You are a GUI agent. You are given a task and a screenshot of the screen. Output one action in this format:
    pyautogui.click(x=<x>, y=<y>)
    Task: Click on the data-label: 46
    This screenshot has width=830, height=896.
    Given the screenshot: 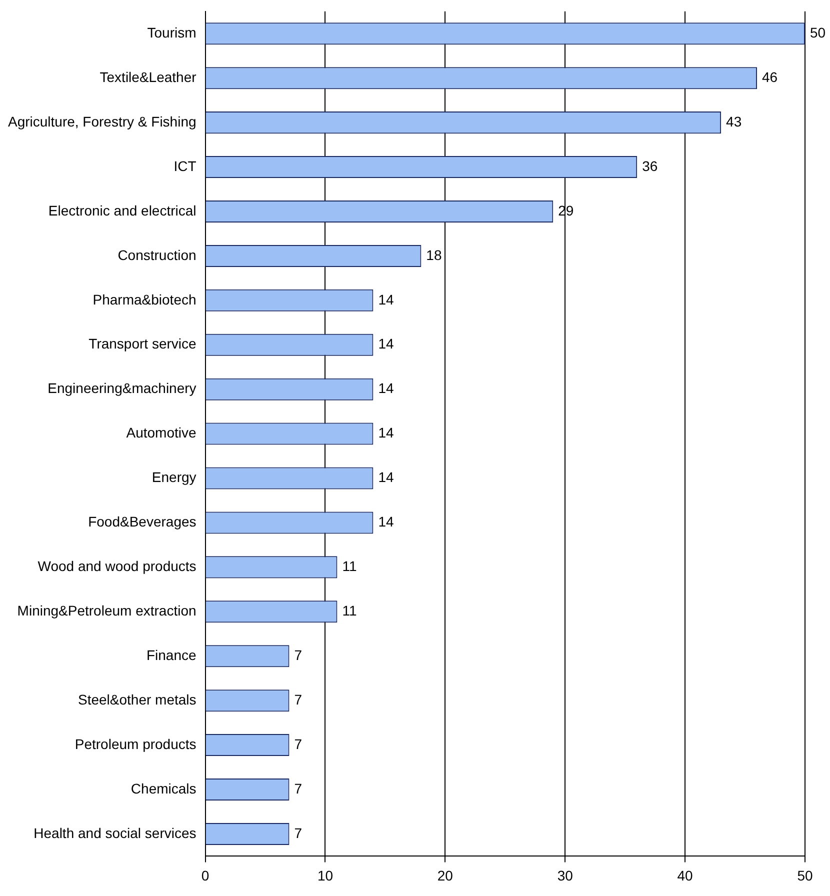 What is the action you would take?
    pyautogui.click(x=770, y=76)
    